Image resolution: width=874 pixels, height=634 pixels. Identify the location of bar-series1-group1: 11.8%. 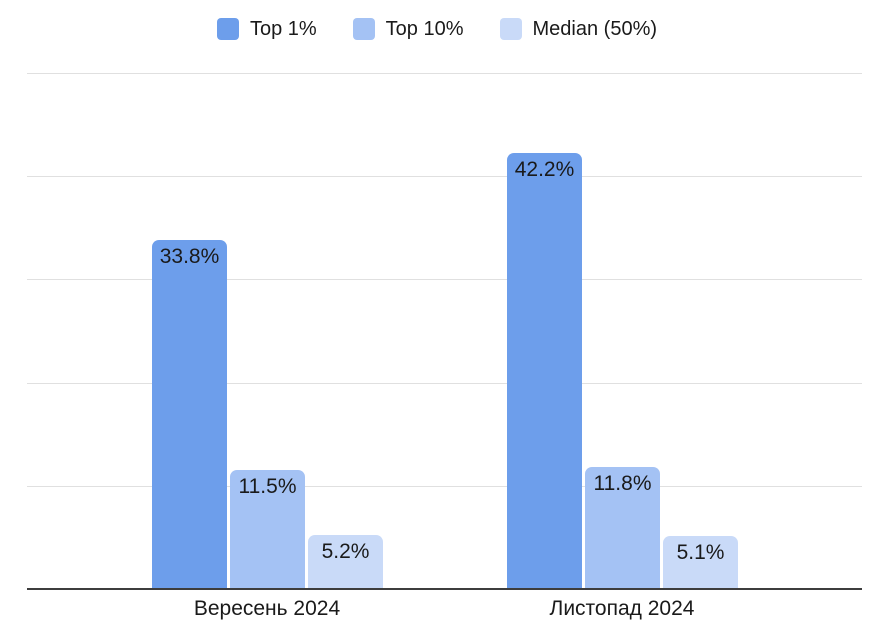
(622, 528).